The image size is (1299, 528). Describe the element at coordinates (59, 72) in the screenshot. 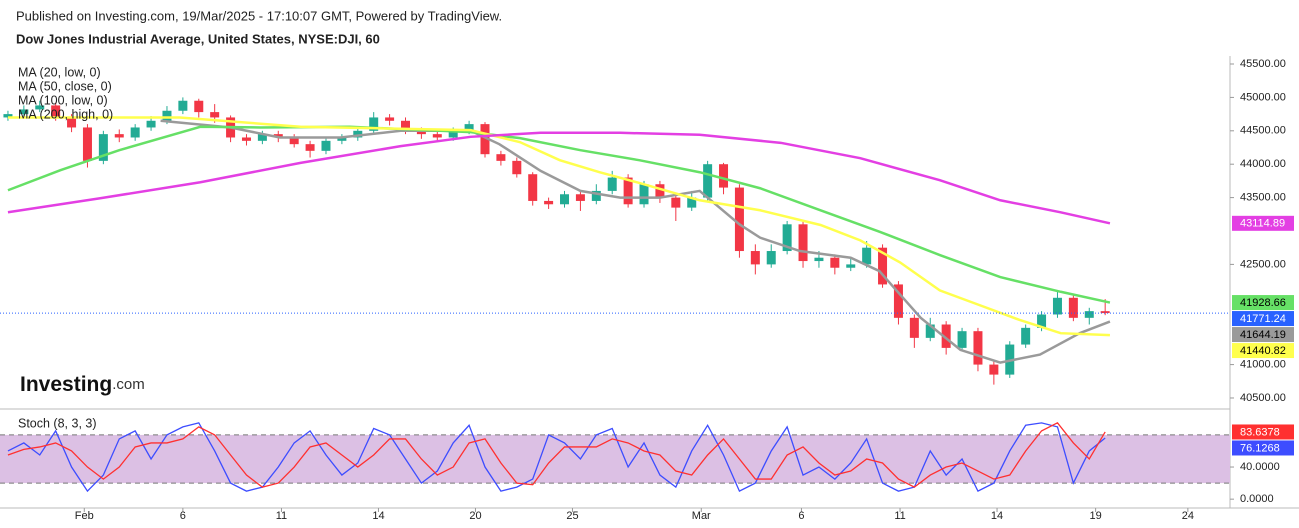

I see `legend-entry: MA (20, low, 0)` at that location.